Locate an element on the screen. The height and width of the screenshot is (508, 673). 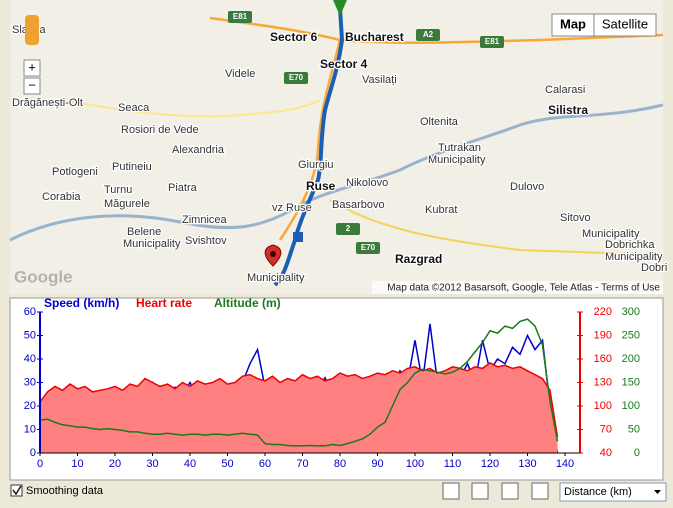
x-tick-label: 70 is located at coordinates (302, 464).